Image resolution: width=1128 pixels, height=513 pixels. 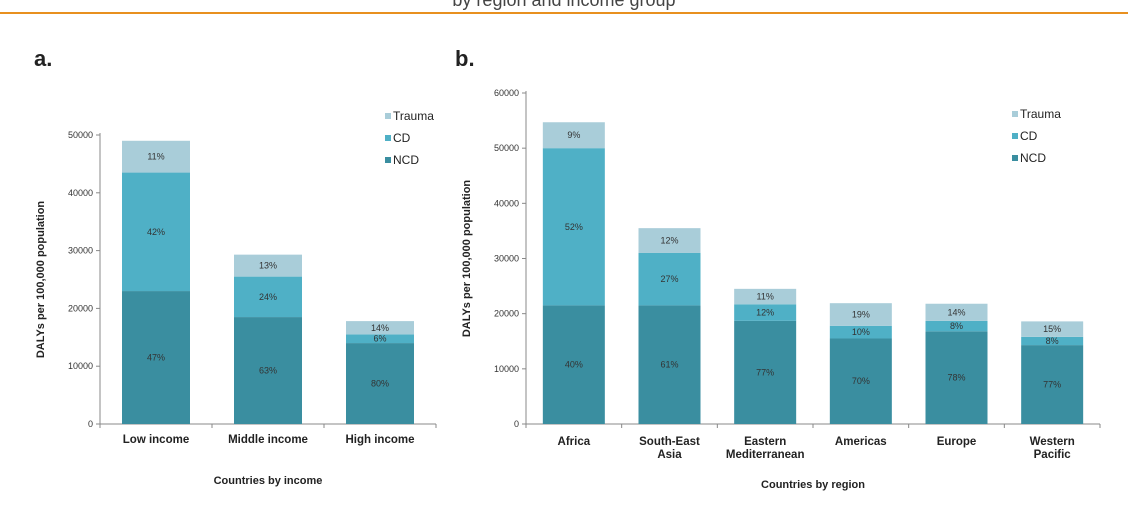 What do you see at coordinates (1053, 455) in the screenshot?
I see `x-category-label-line: Pacific` at bounding box center [1053, 455].